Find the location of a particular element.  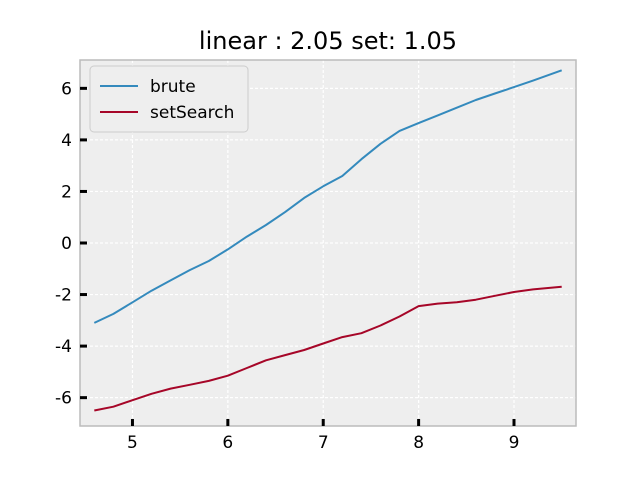

y-tick-label: -2 is located at coordinates (63, 296).